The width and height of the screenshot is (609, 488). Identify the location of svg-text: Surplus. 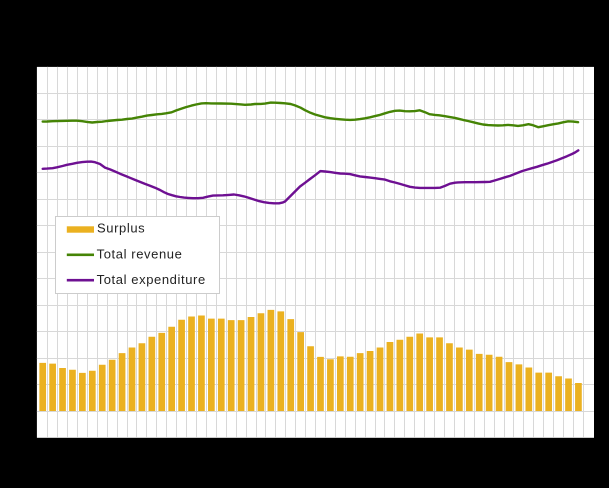
(121, 228).